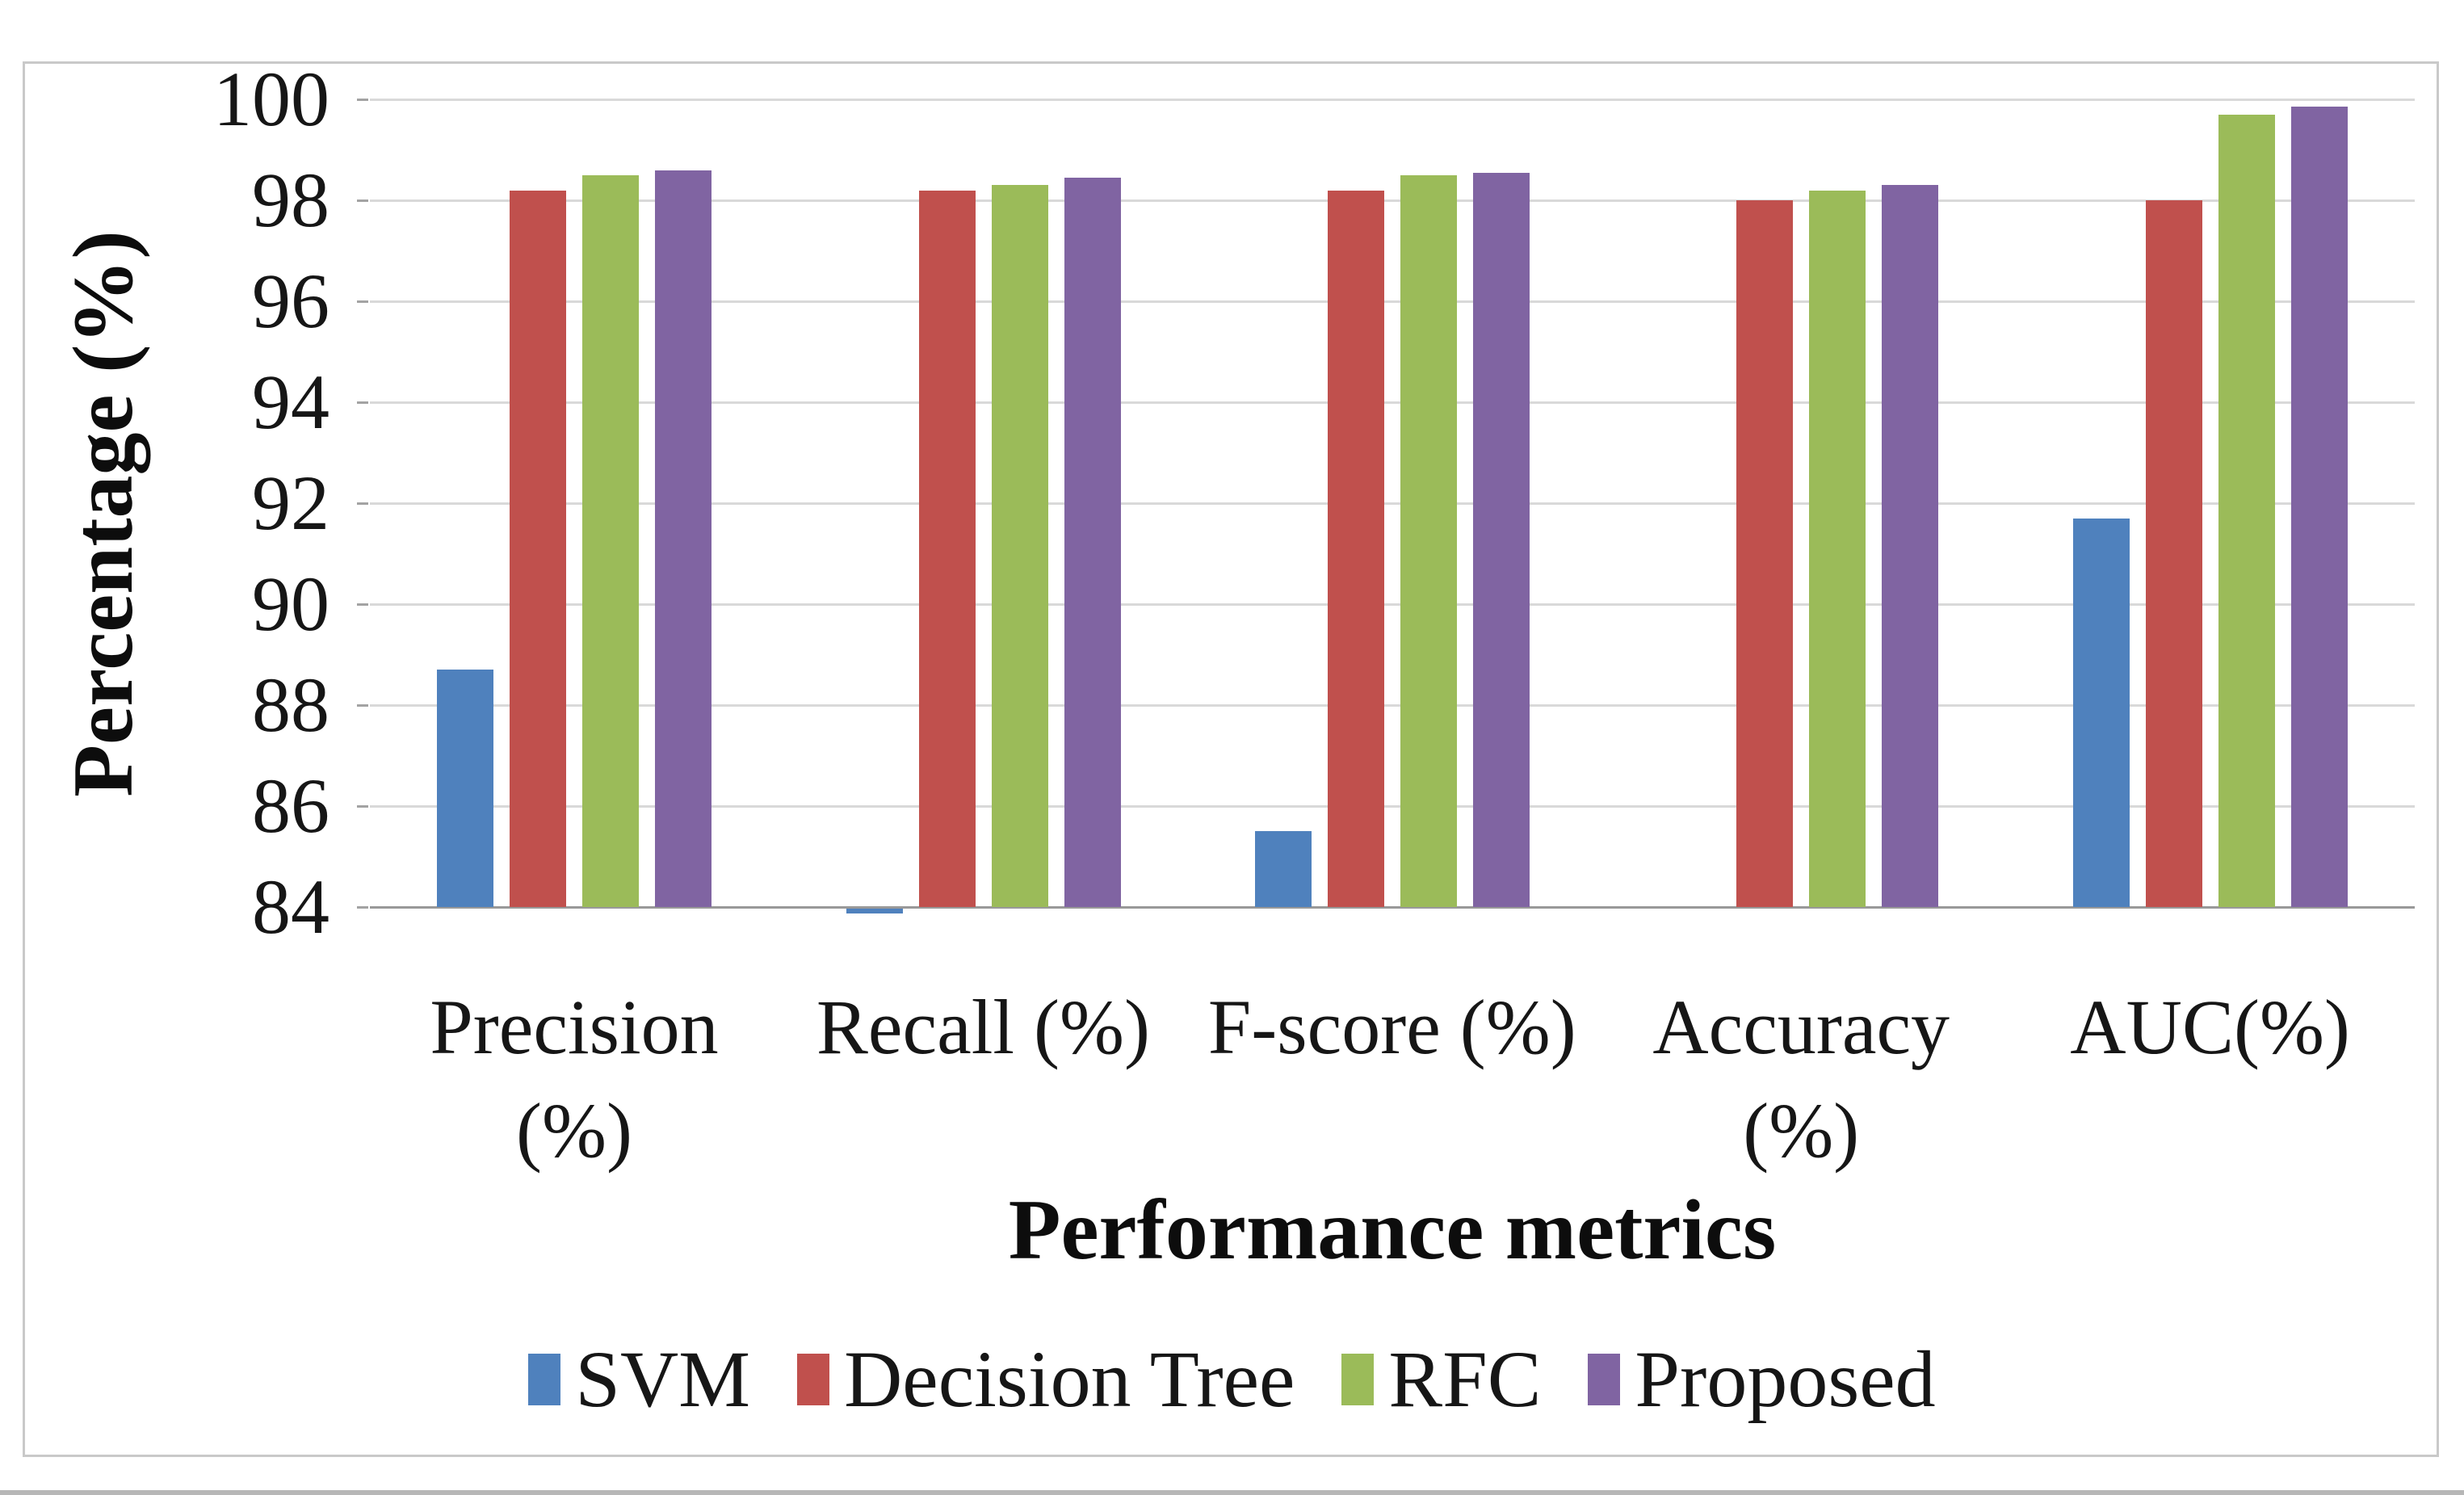 The image size is (2464, 1495). I want to click on x-category-label-line: Accuracy, so click(1801, 1027).